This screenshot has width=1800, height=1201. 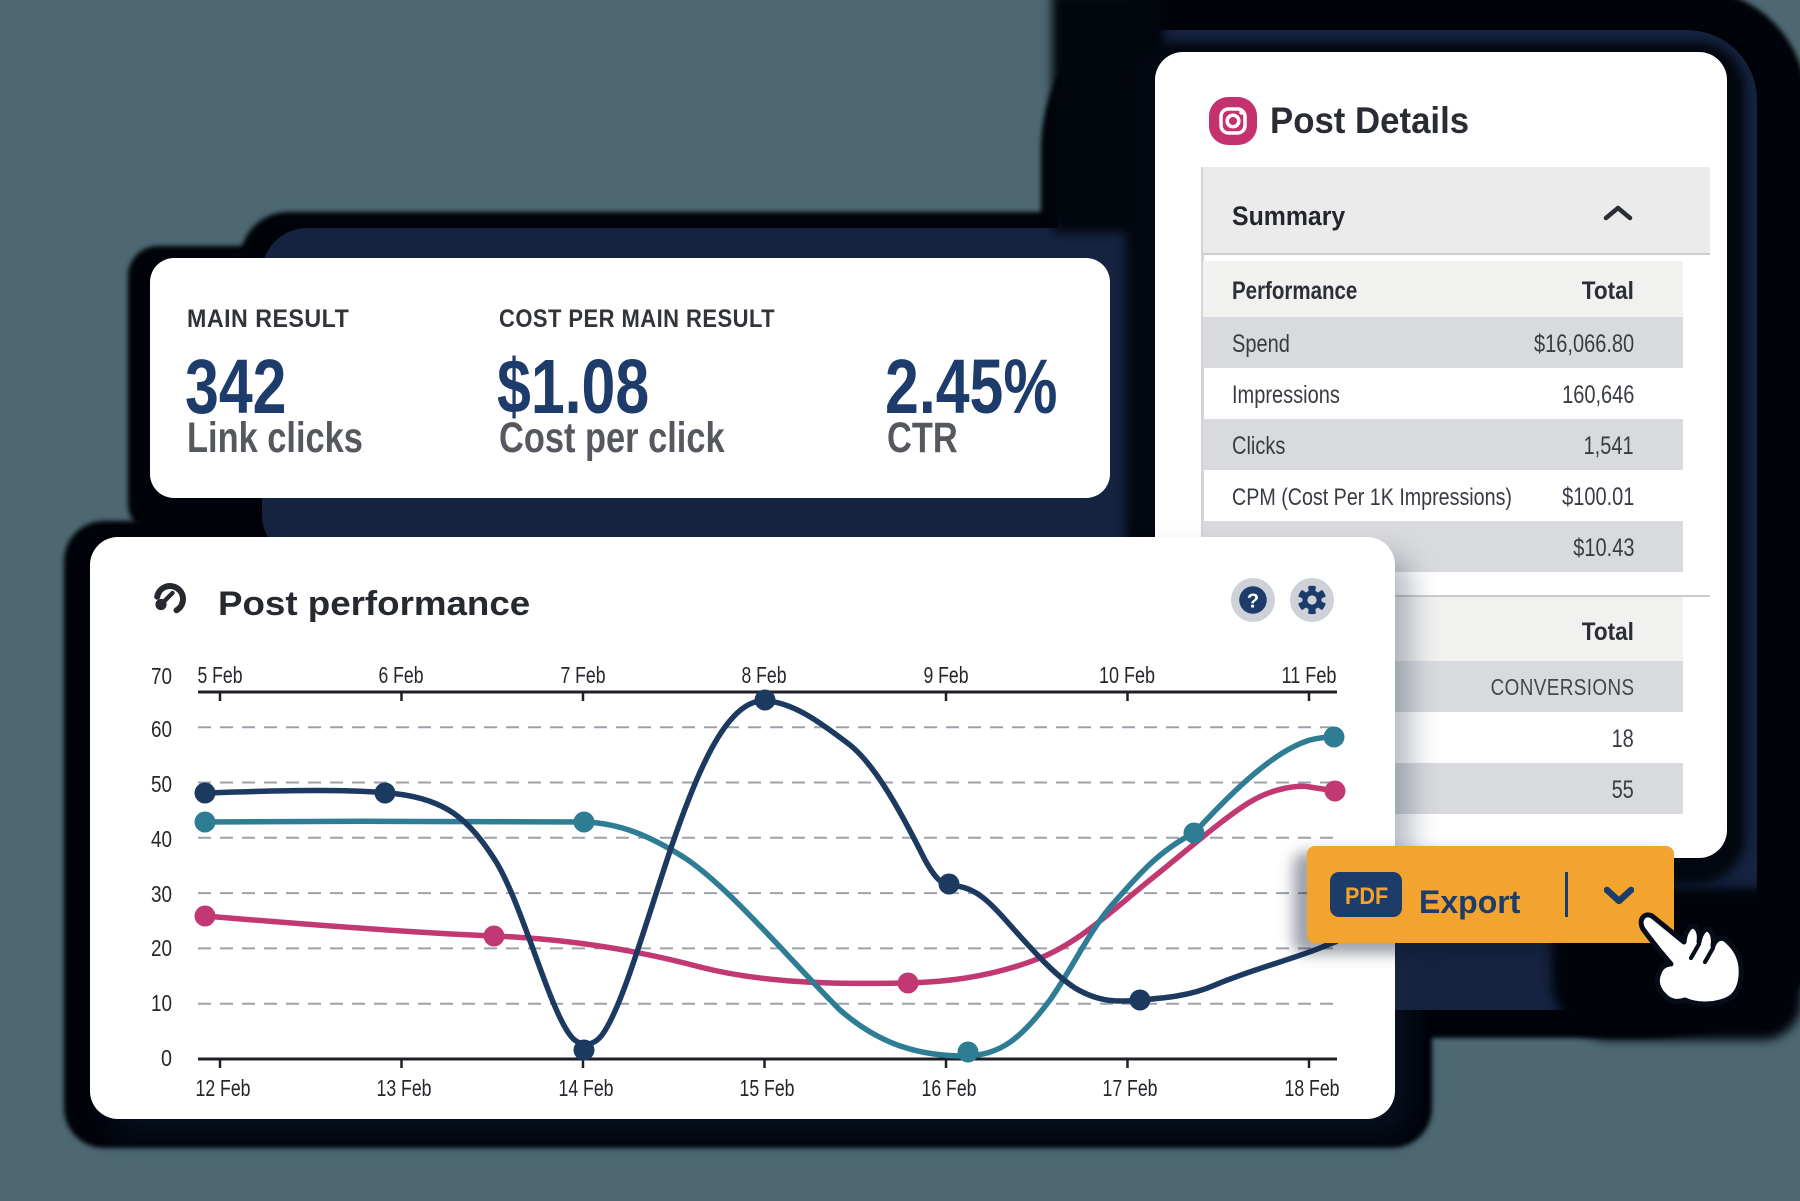 I want to click on svg-text: 17 Feb, so click(x=1130, y=1088).